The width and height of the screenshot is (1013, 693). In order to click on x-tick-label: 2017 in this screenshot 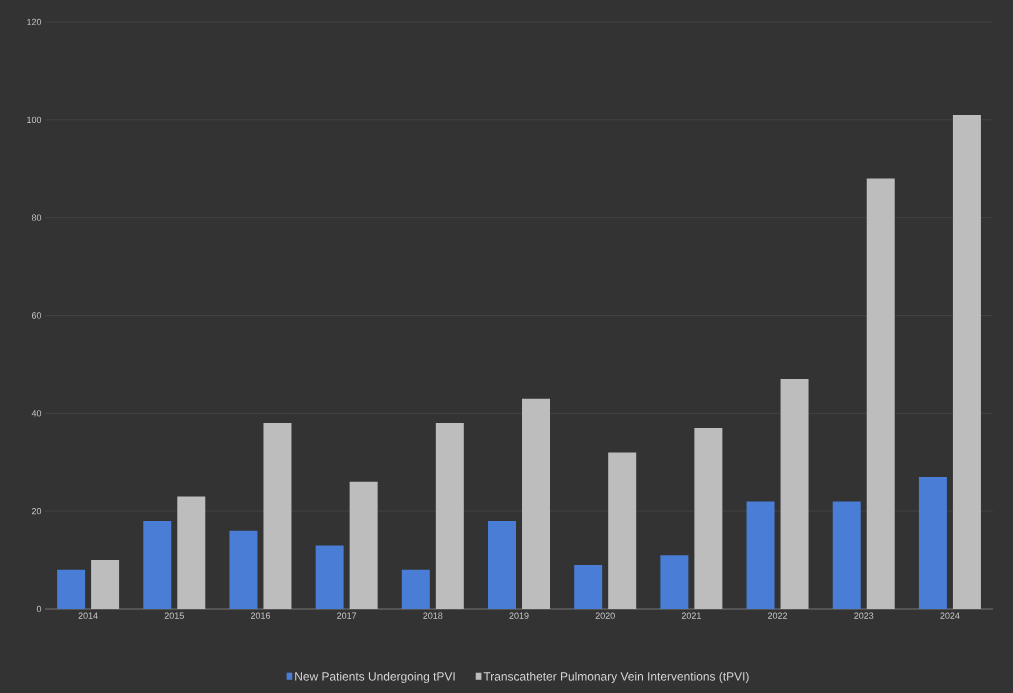, I will do `click(347, 615)`.